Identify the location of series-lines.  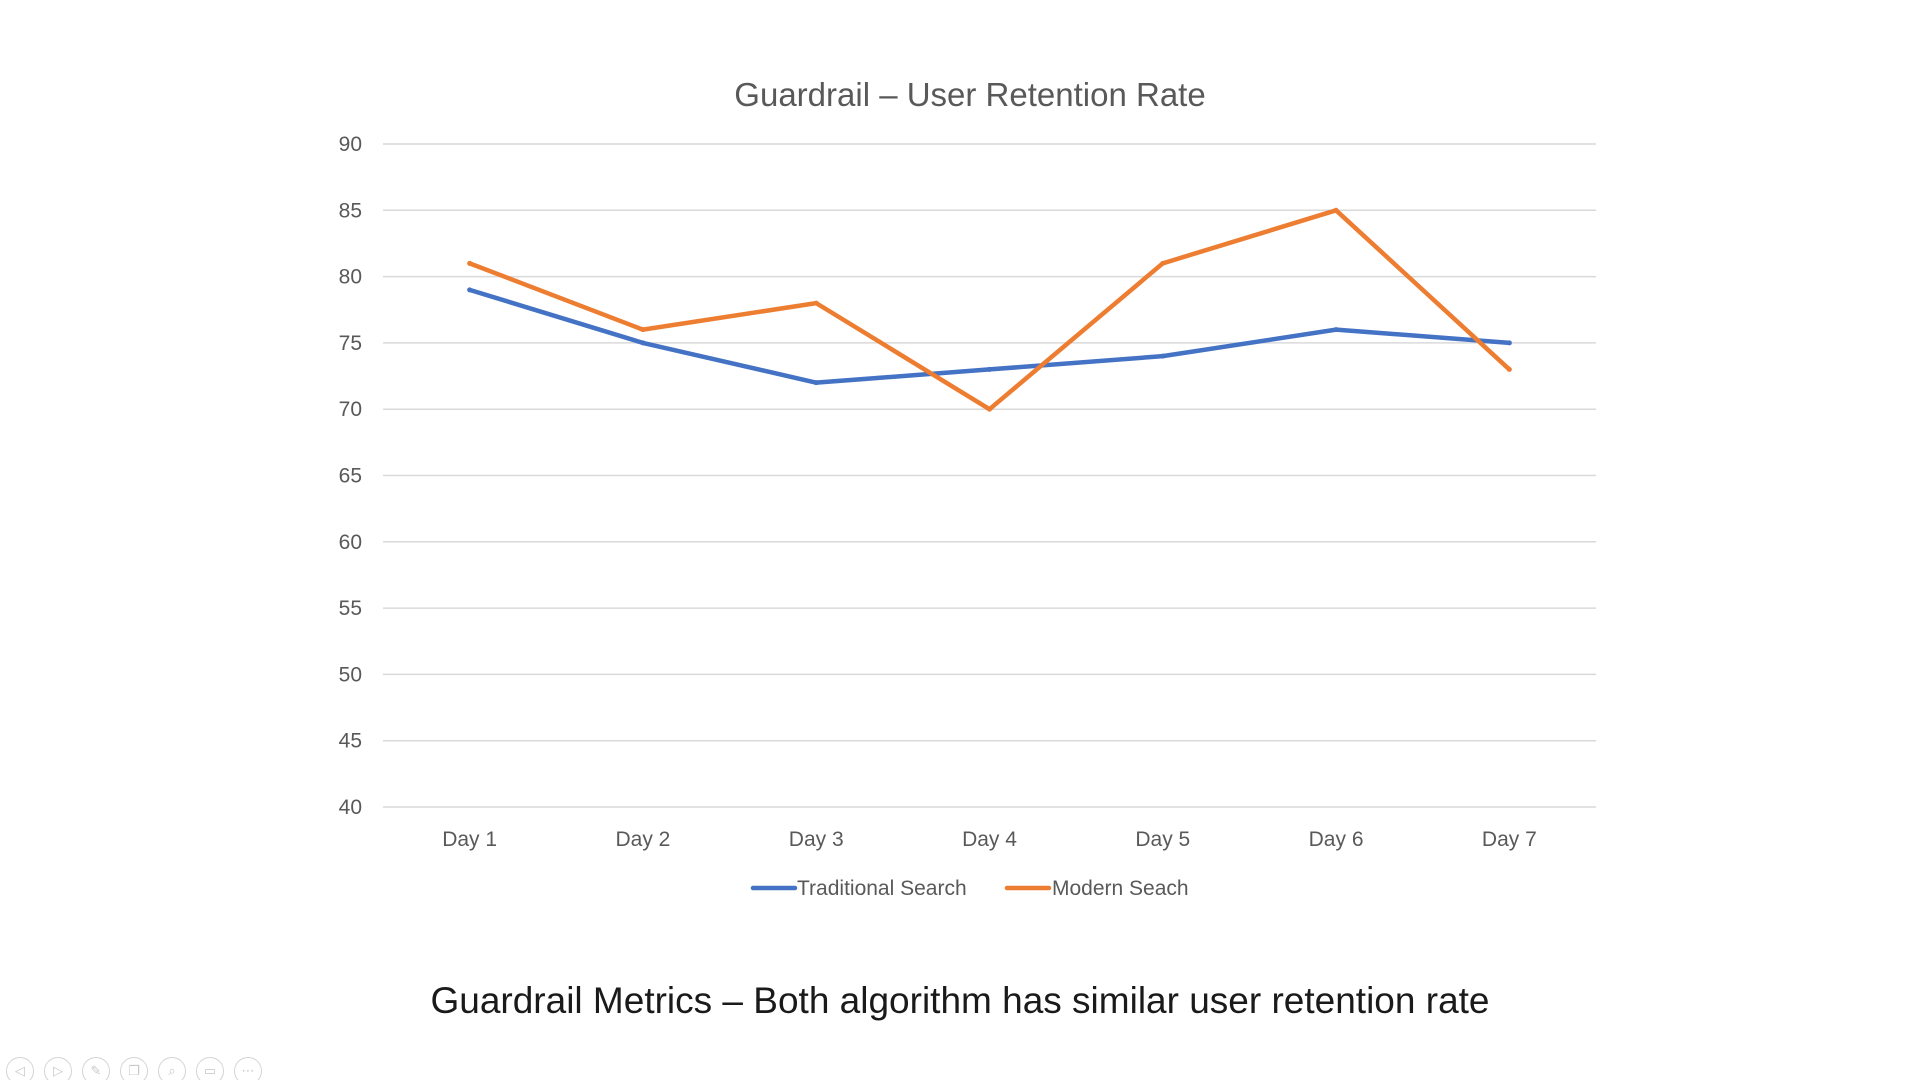
(989, 309).